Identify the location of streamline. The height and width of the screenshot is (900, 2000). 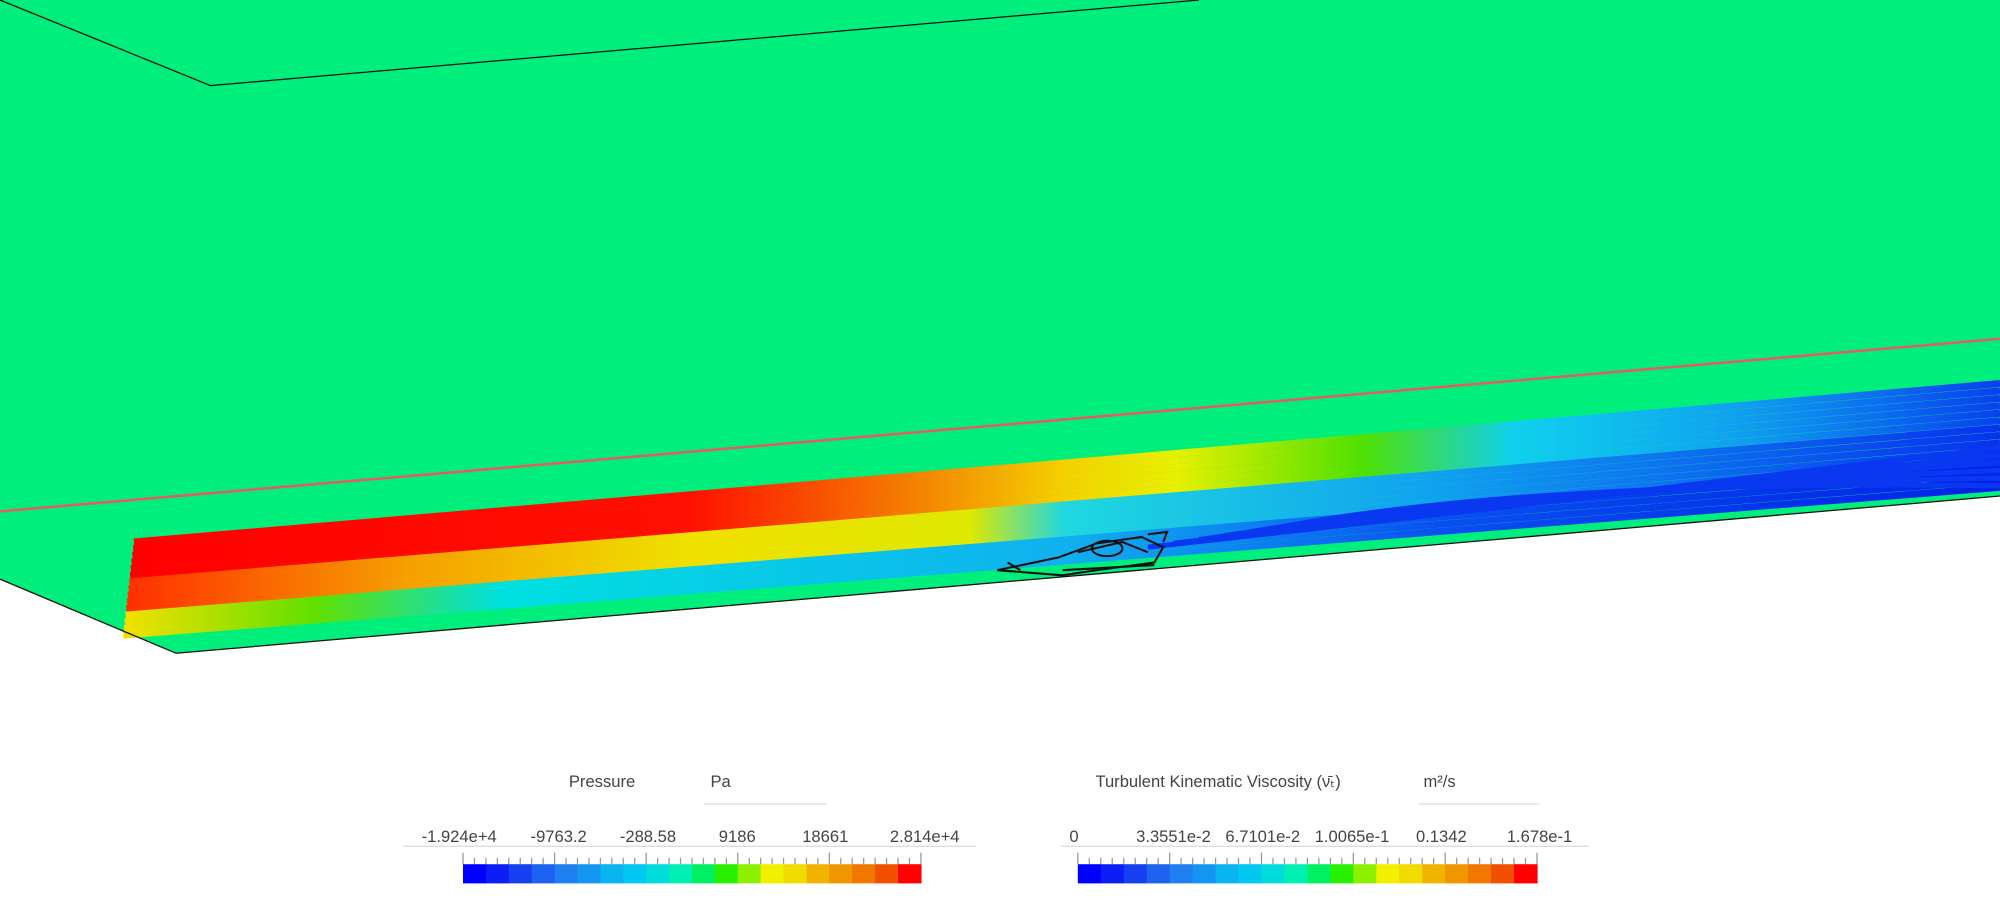
(1637, 506).